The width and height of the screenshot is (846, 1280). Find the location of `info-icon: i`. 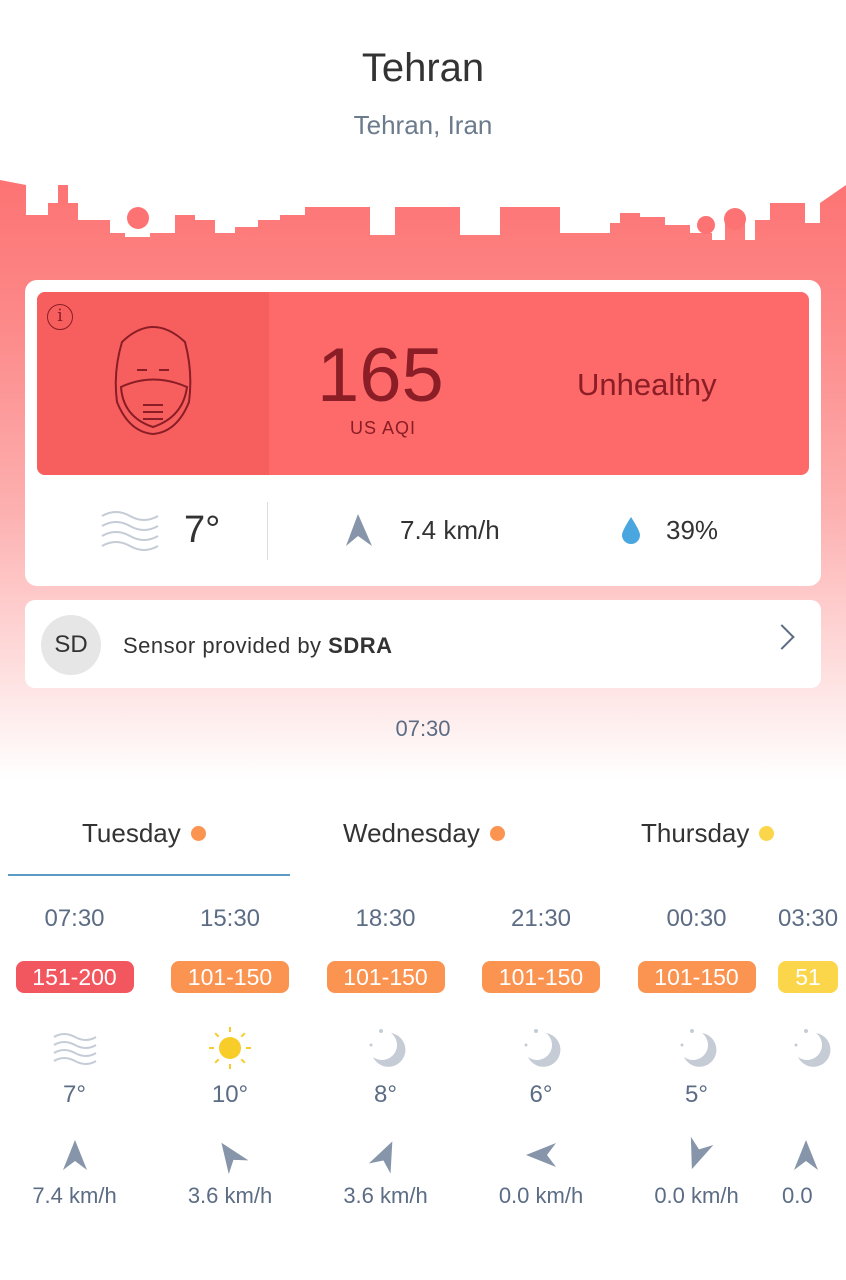

info-icon: i is located at coordinates (60, 317).